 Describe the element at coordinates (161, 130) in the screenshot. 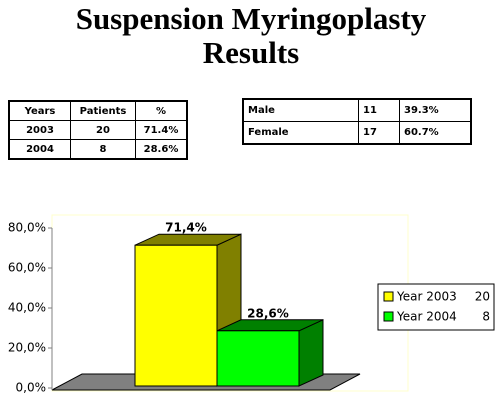

I see `cell: 71.4%` at that location.